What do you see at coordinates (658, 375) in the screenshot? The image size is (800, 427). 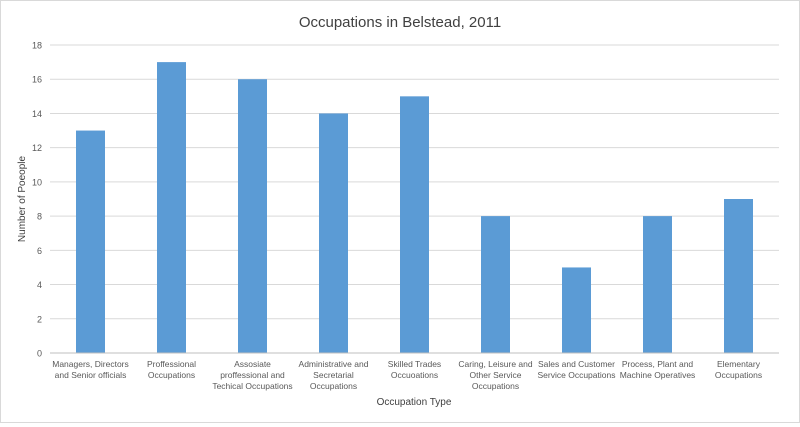 I see `x-tick-label-line: Machine Operatives` at bounding box center [658, 375].